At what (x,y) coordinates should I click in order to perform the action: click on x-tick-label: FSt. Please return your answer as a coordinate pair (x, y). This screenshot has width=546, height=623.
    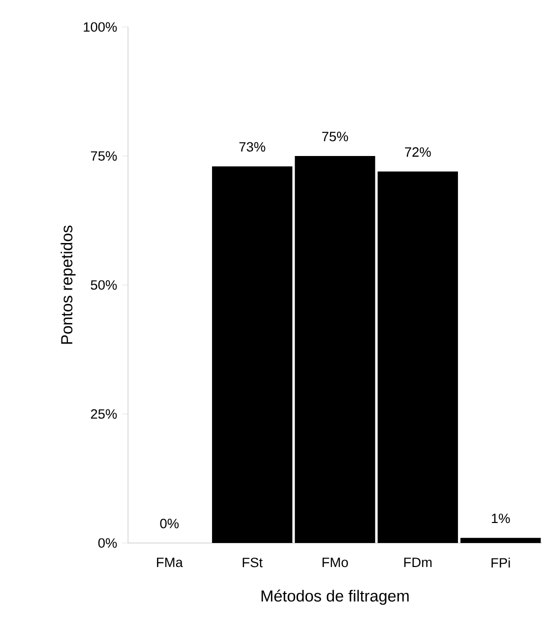
    Looking at the image, I should click on (252, 563).